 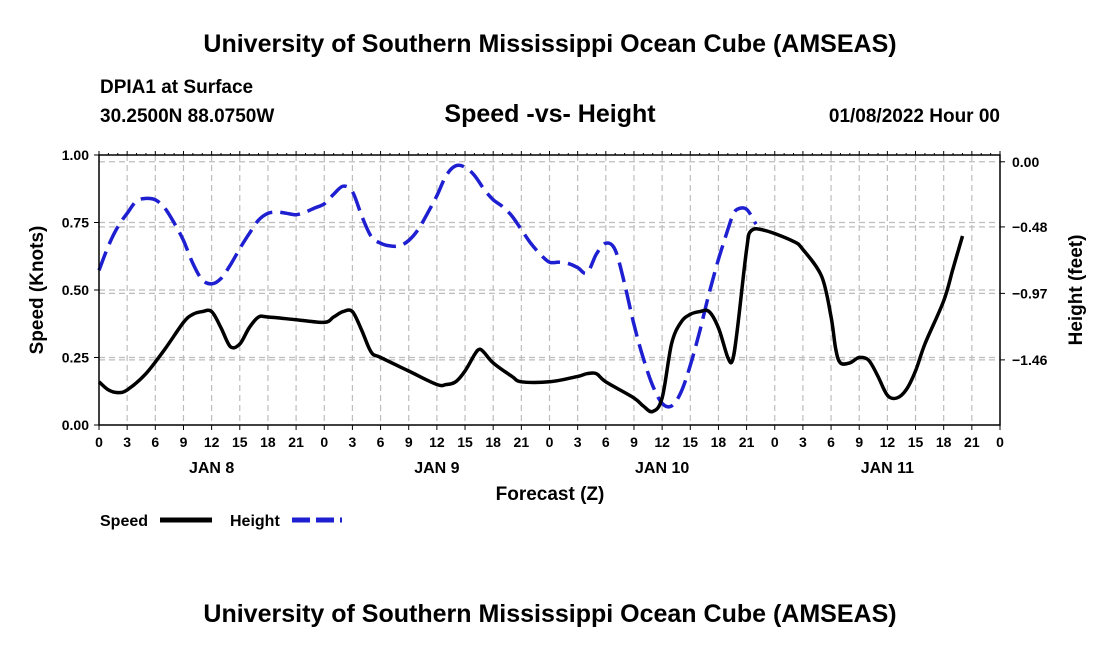 I want to click on y-left-tick-label: 0.00, so click(x=75, y=425).